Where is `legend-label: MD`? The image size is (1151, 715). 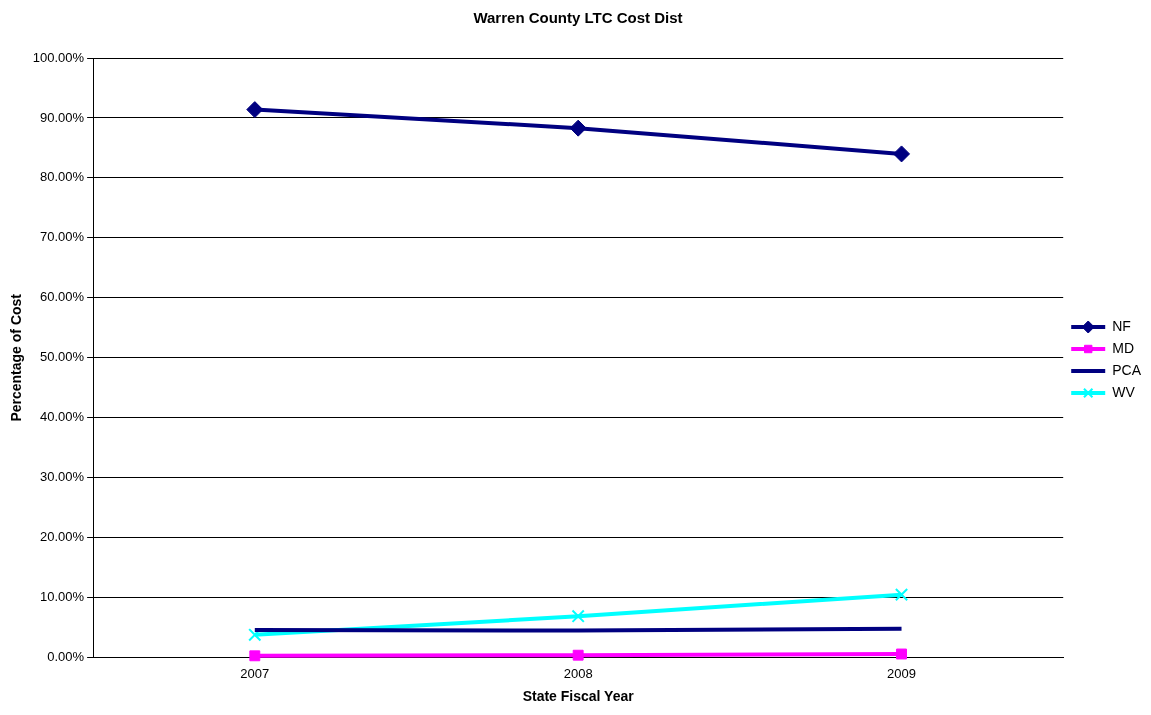 legend-label: MD is located at coordinates (1123, 347).